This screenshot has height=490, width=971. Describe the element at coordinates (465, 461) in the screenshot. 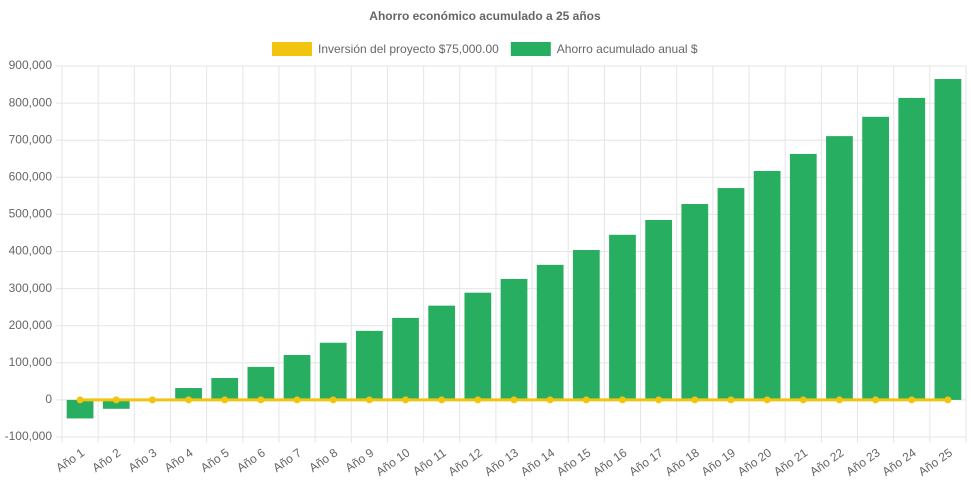

I see `x-tick-label: Año 12` at that location.